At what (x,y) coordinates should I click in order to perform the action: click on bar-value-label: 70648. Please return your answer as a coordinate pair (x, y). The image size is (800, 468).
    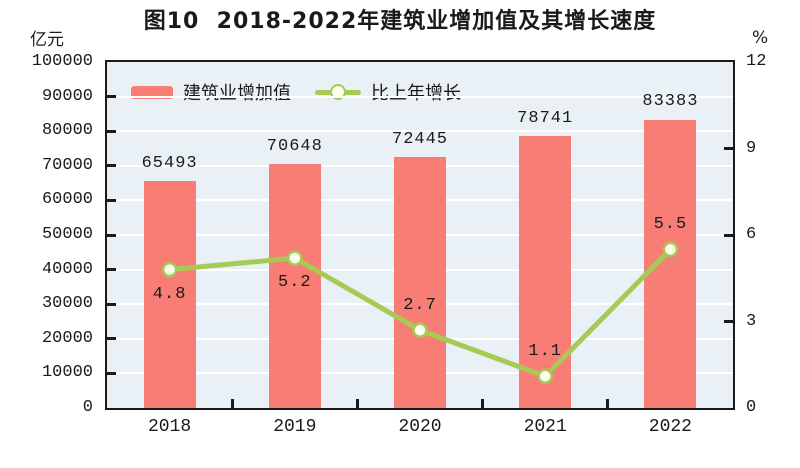
    Looking at the image, I should click on (294, 146).